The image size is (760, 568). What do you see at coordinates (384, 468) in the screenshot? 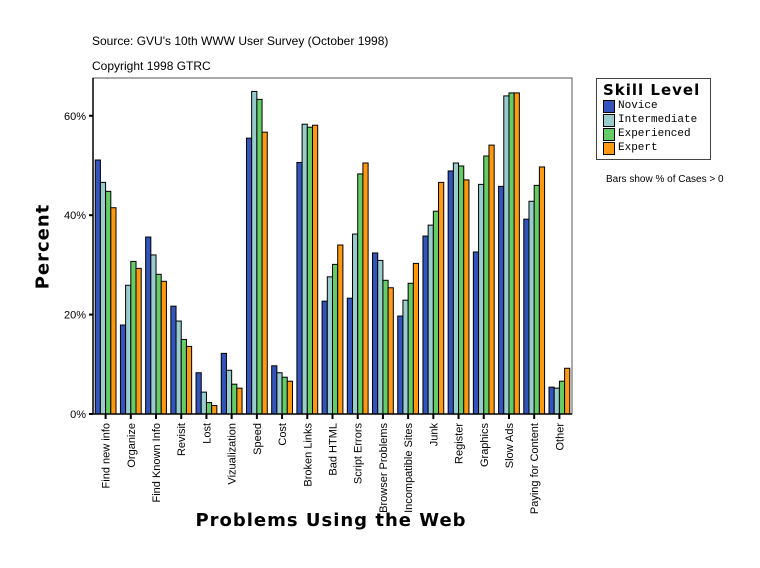
I see `x-tick-label: Browser Problems` at bounding box center [384, 468].